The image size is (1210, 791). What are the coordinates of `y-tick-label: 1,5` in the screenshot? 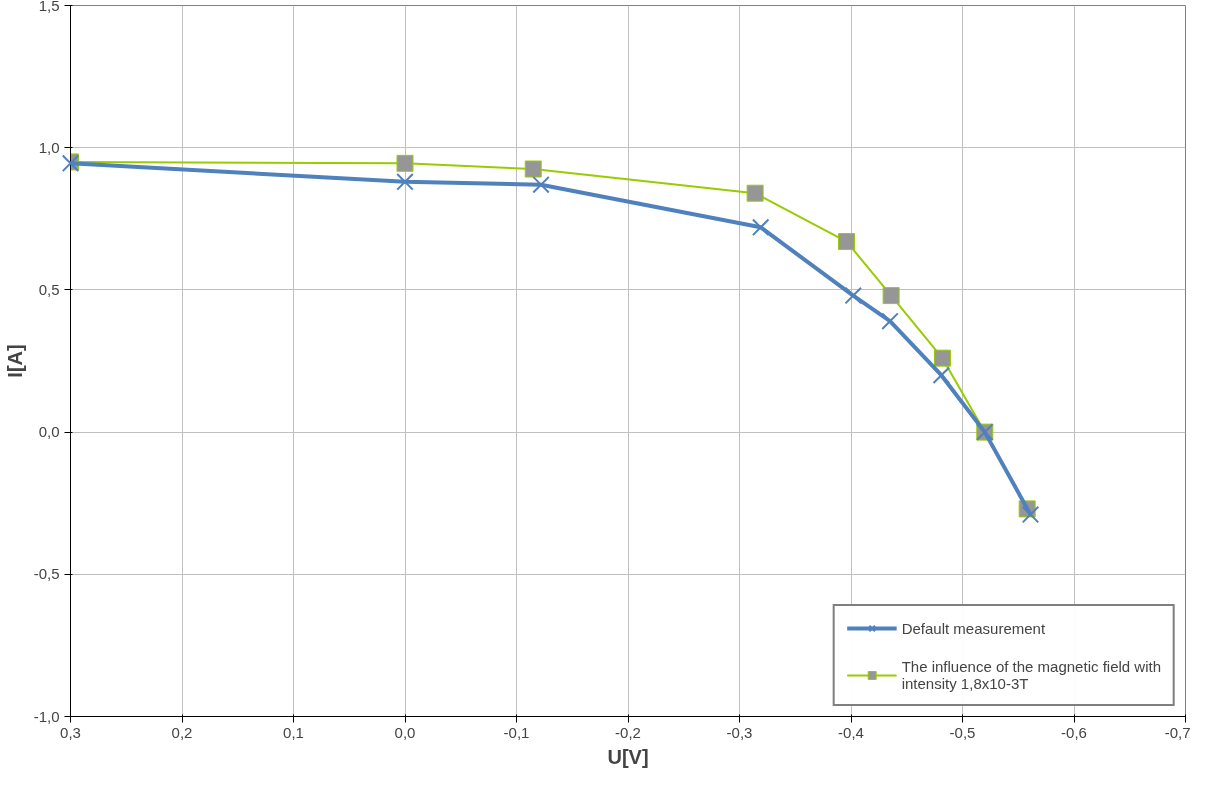 It's located at (49, 7).